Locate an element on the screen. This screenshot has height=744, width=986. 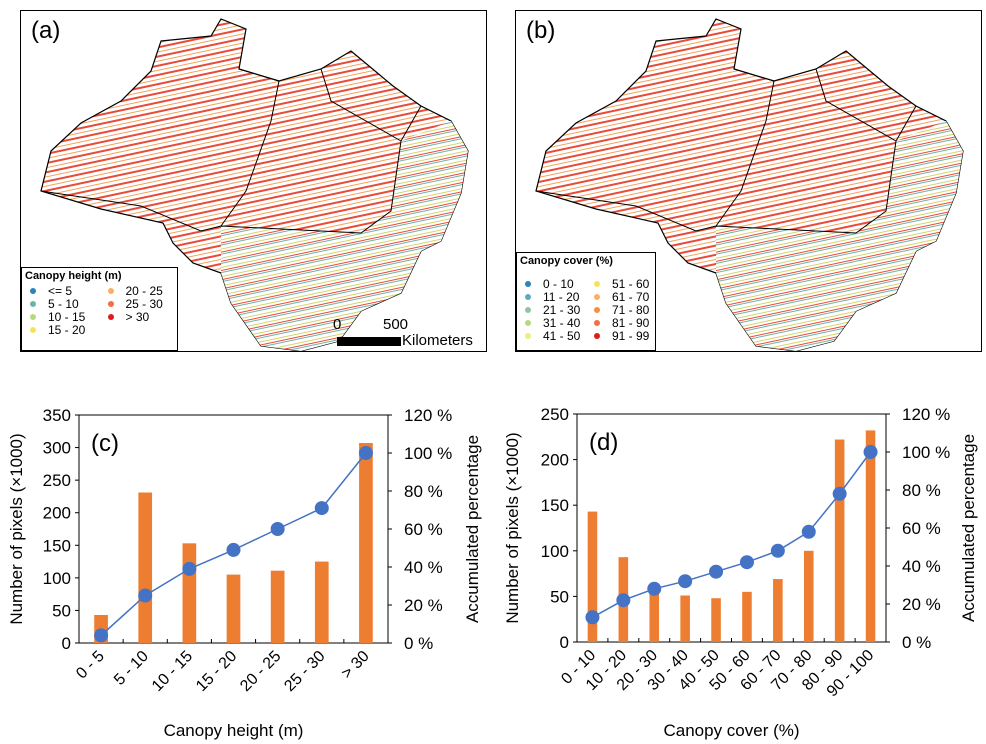
legend-item: 0 - 10 is located at coordinates (551, 284).